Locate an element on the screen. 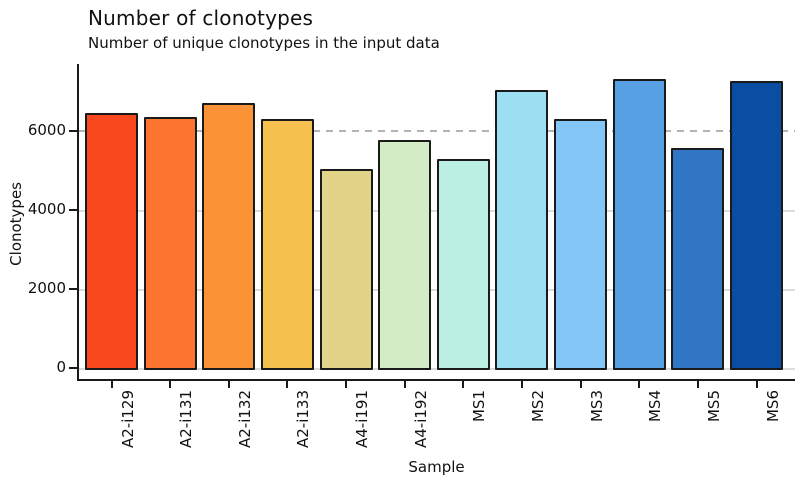 The width and height of the screenshot is (800, 494). y-tick-2000 is located at coordinates (73, 289).